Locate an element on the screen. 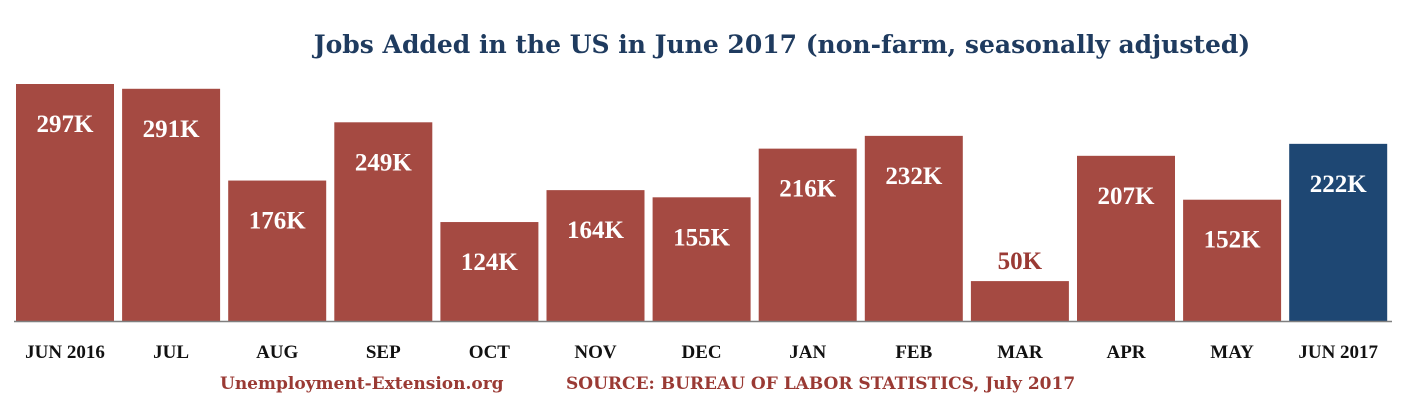 The width and height of the screenshot is (1404, 406). x-tick-label: JUN 2017 is located at coordinates (1338, 352).